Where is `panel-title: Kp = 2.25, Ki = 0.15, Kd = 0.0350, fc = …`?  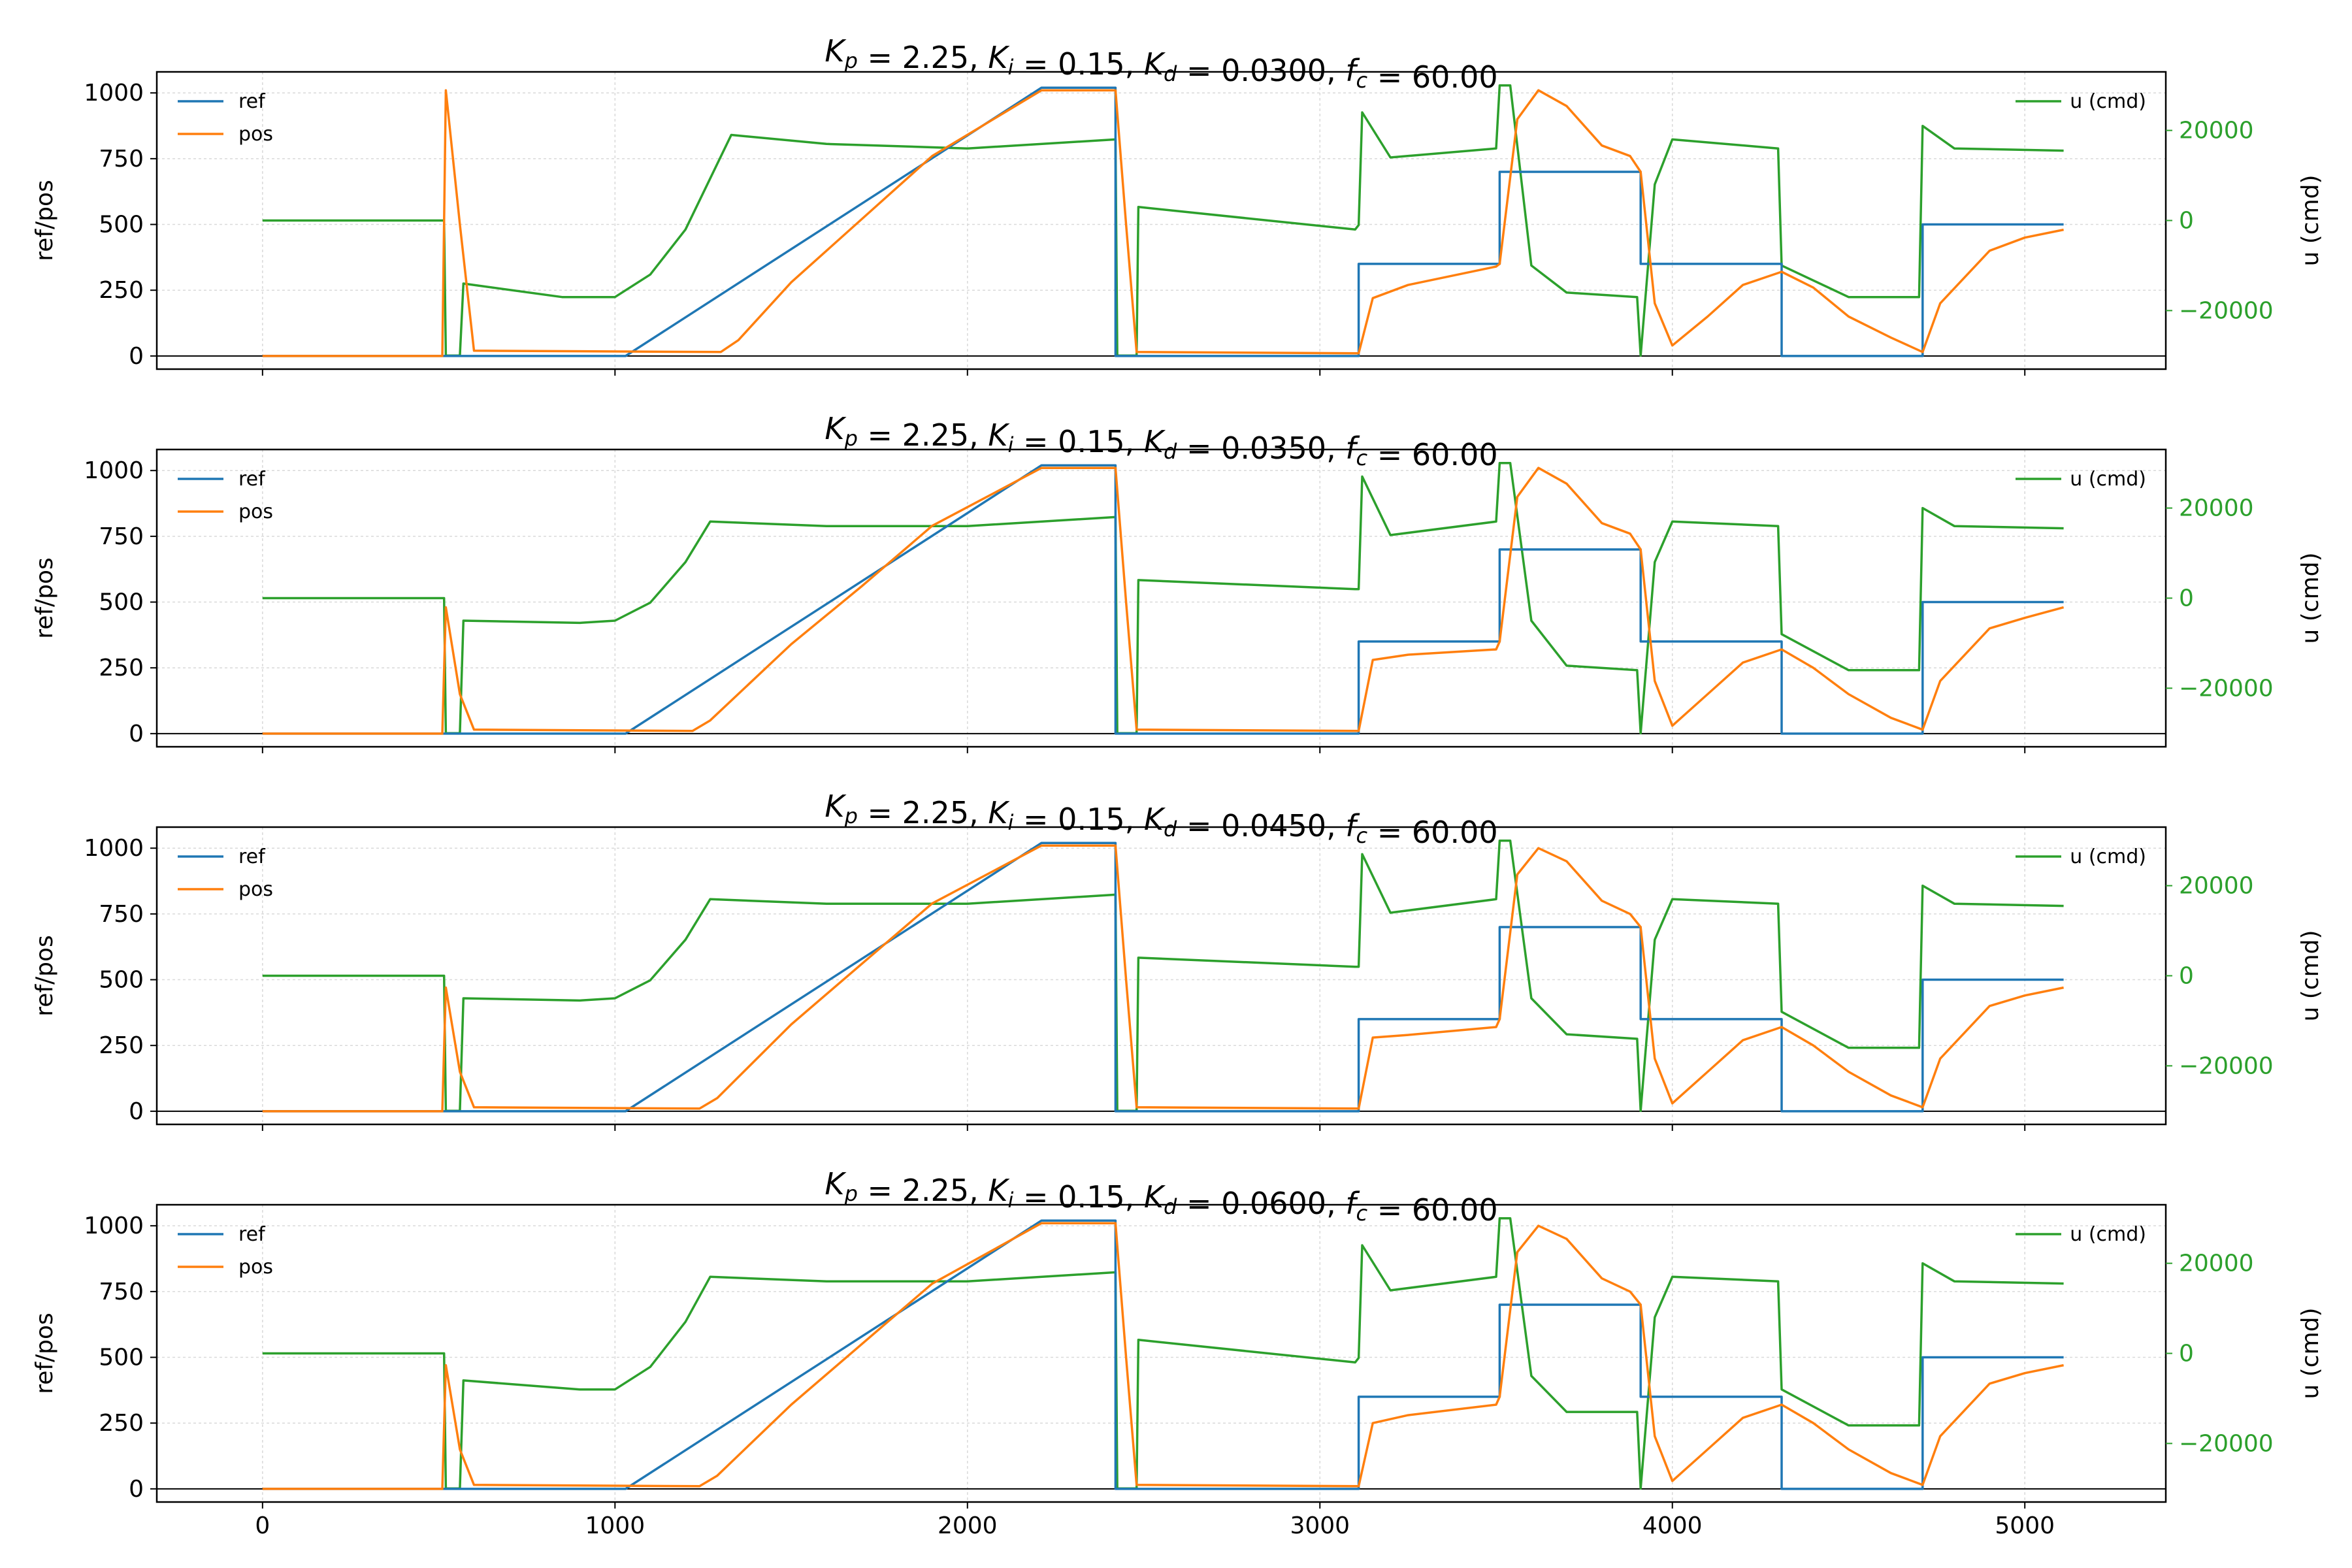 panel-title: Kp = 2.25, Ki = 0.15, Kd = 0.0350, fc = … is located at coordinates (1161, 441).